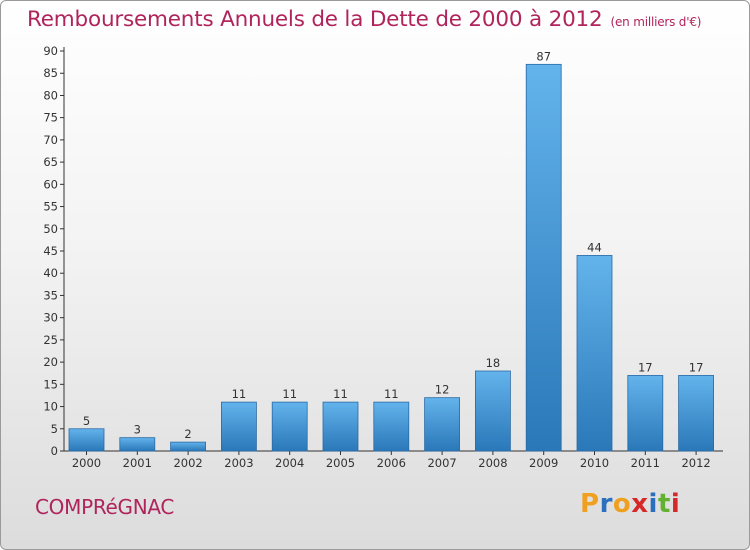  Describe the element at coordinates (606, 504) in the screenshot. I see `logo-letter: r` at that location.